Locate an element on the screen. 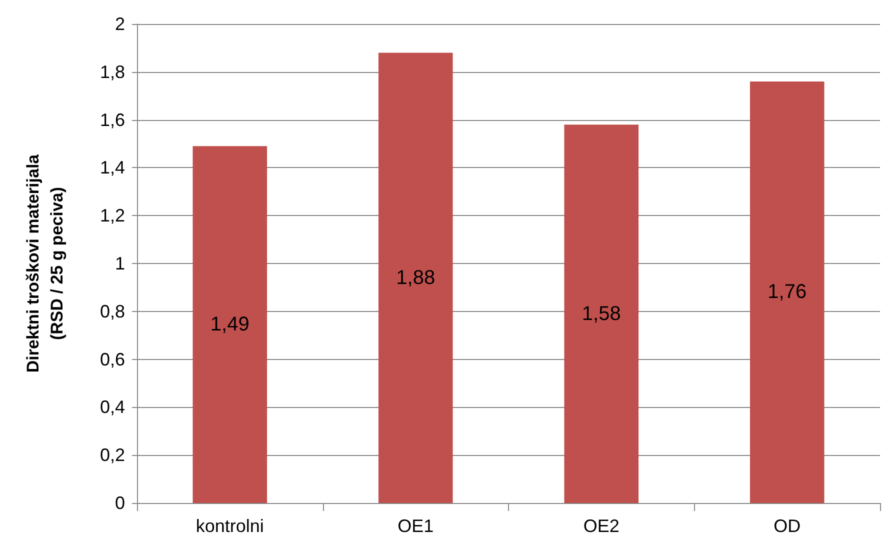  y-tick-label: 0,6 is located at coordinates (112, 359).